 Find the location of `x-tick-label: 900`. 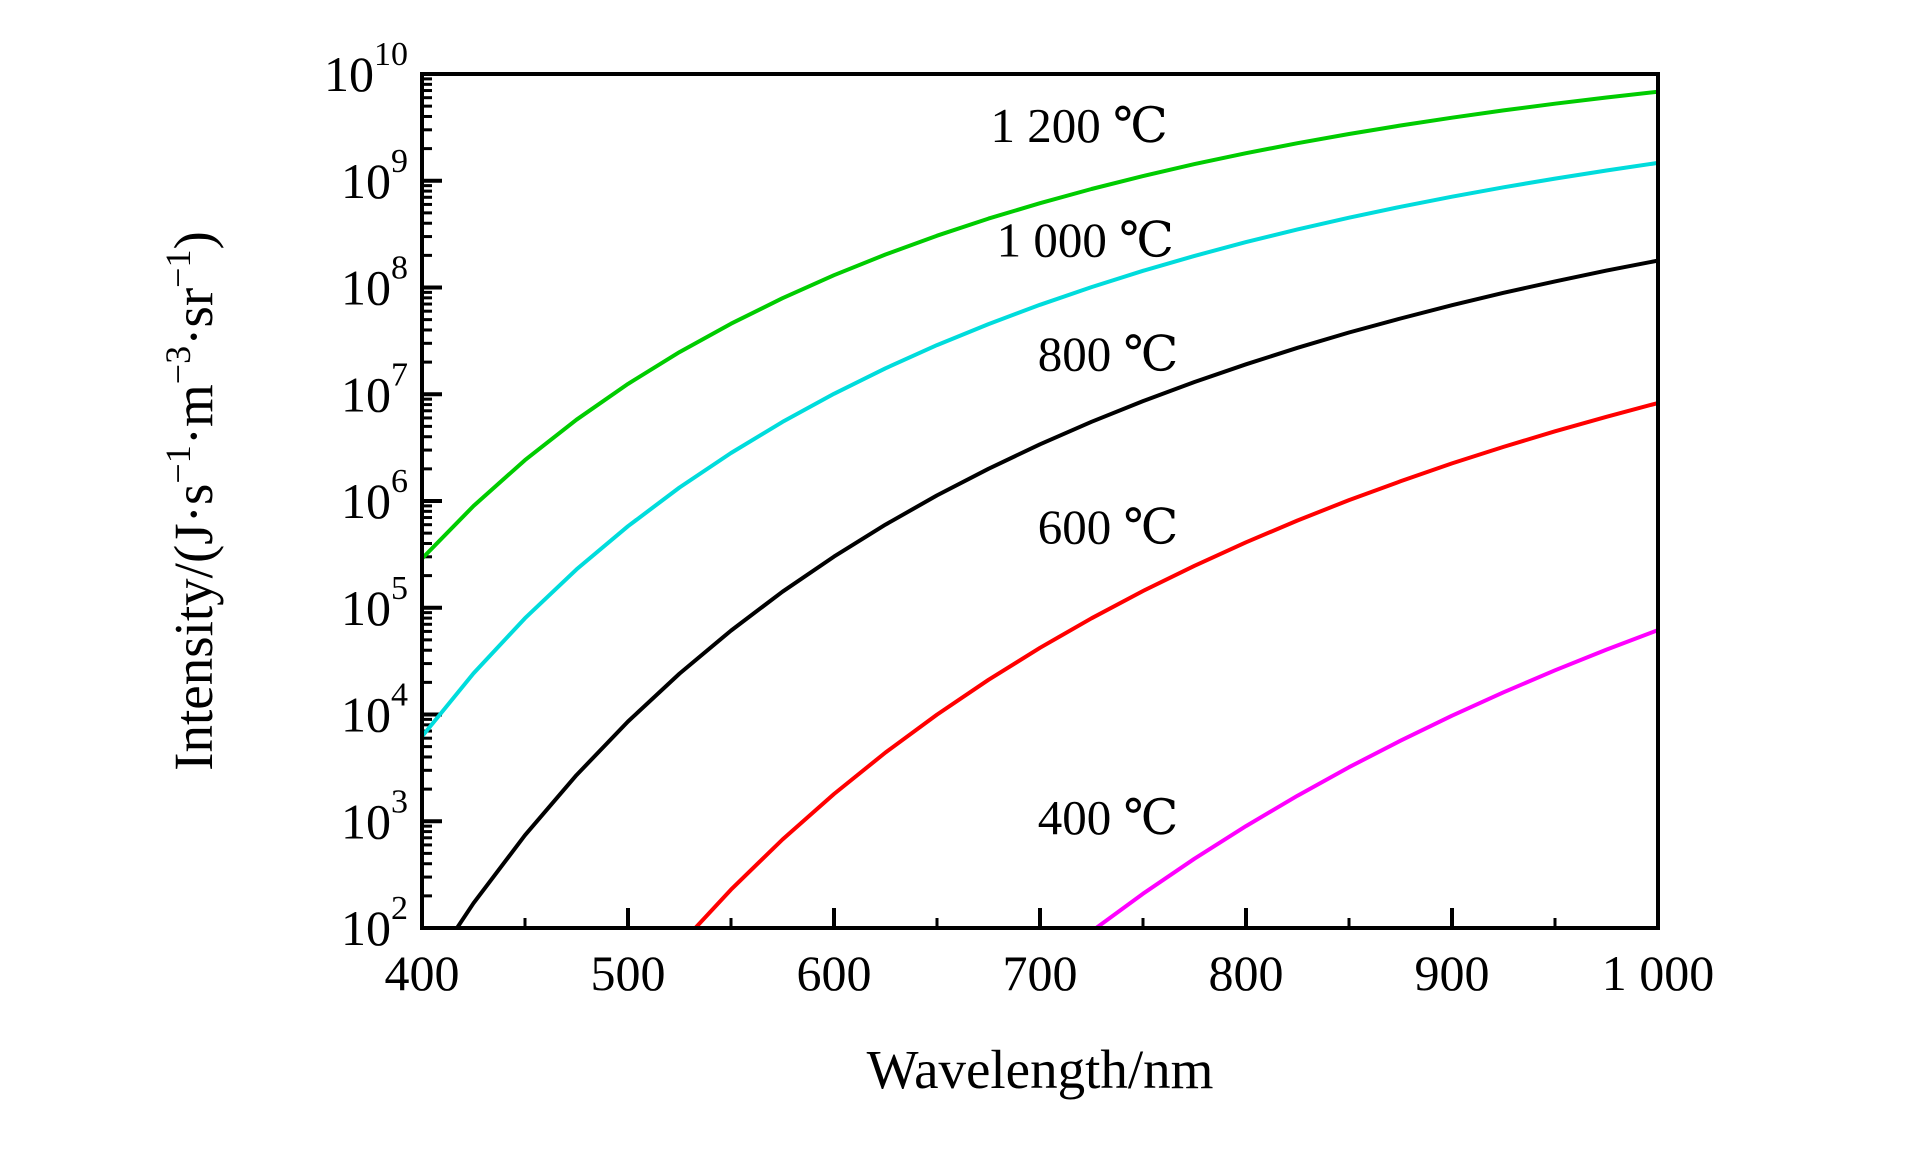

x-tick-label: 900 is located at coordinates (1452, 973).